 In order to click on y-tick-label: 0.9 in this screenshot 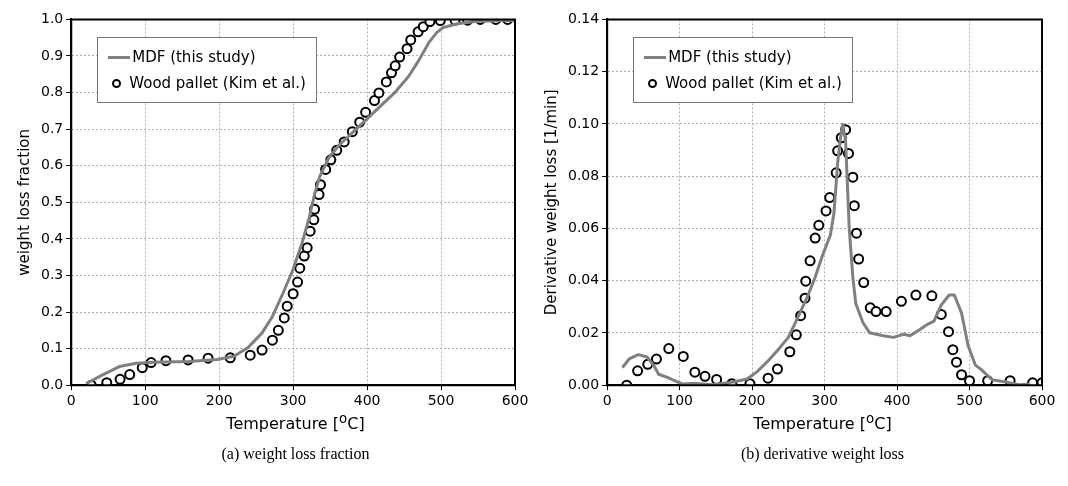, I will do `click(52, 54)`.